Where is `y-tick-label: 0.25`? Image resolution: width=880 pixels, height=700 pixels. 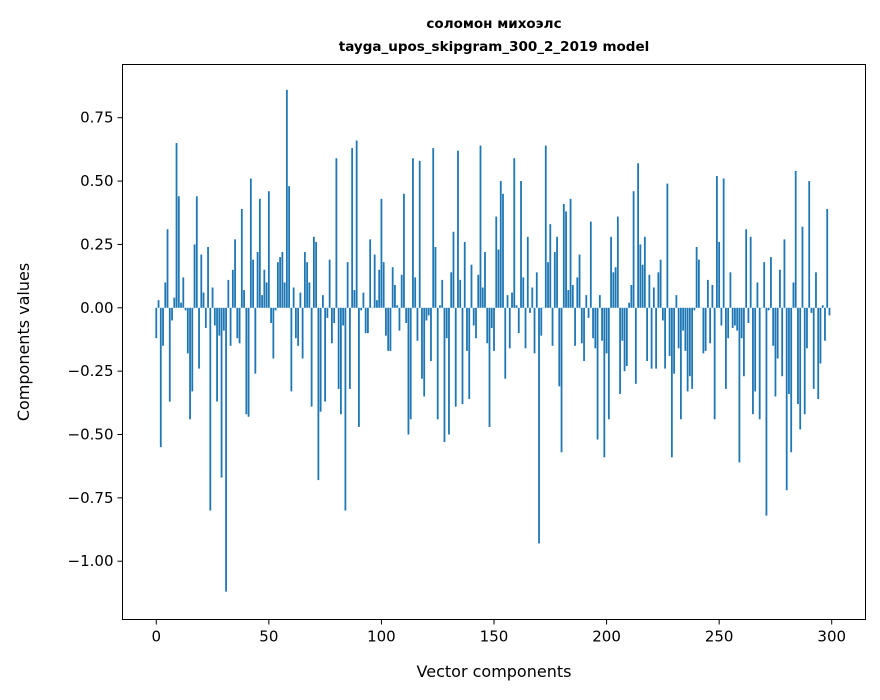
y-tick-label: 0.25 is located at coordinates (96, 244).